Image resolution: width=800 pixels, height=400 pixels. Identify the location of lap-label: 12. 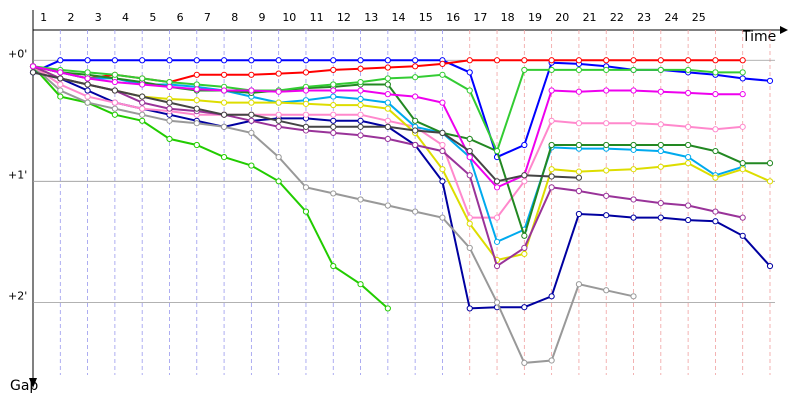
(344, 17).